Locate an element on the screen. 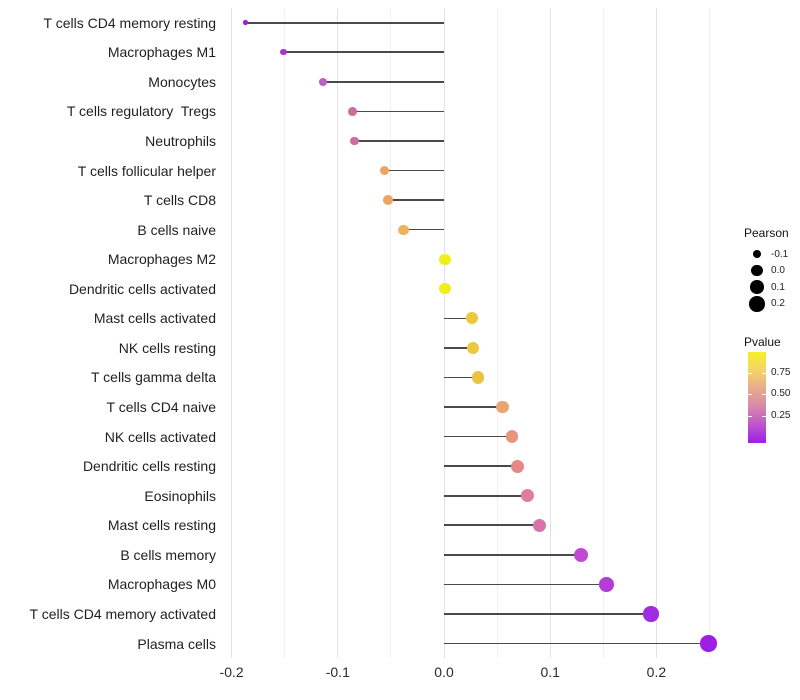 The image size is (800, 700). y-axis-label: Mast cells activated is located at coordinates (154, 318).